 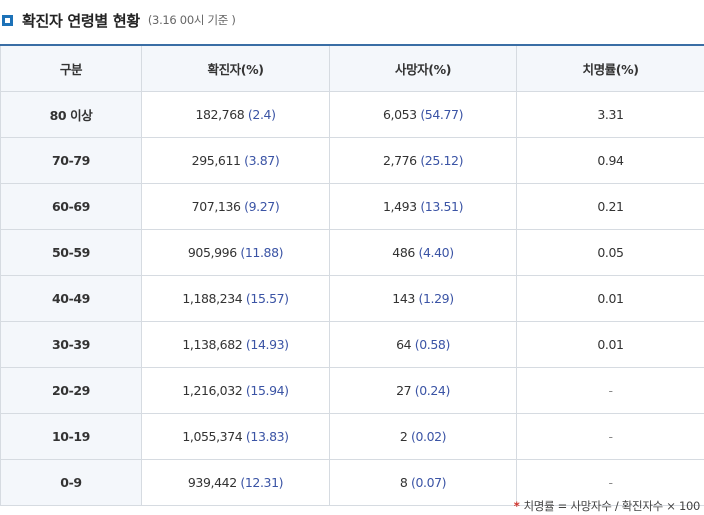 I want to click on table-header-row: 구분 확진자(%) 사망자(%) 치명률(%), so click(x=352, y=68).